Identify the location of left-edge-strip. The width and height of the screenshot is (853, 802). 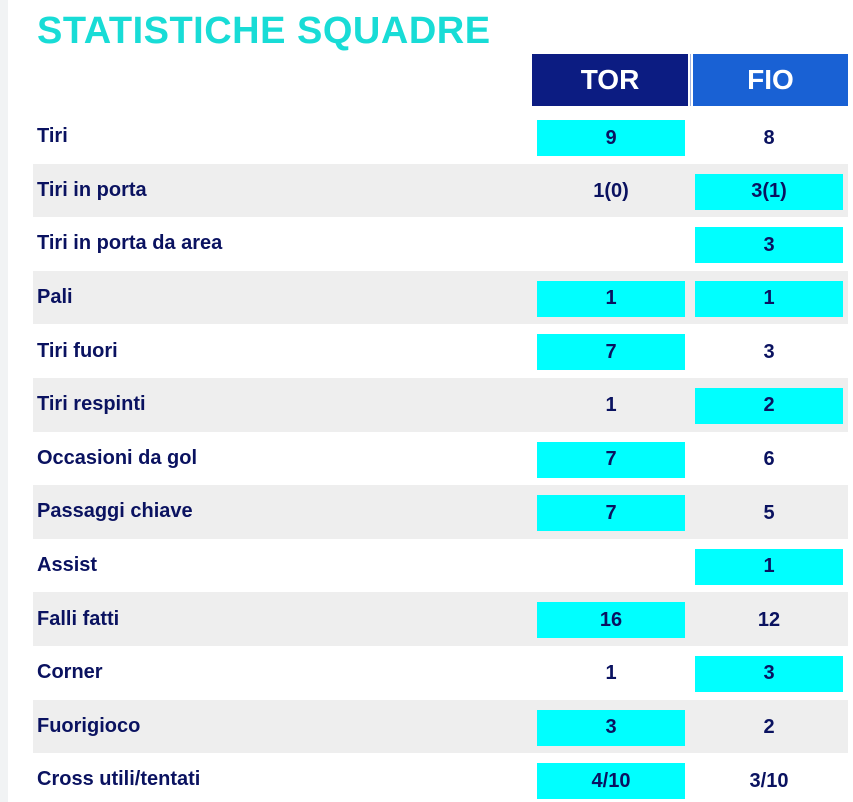
(4, 401).